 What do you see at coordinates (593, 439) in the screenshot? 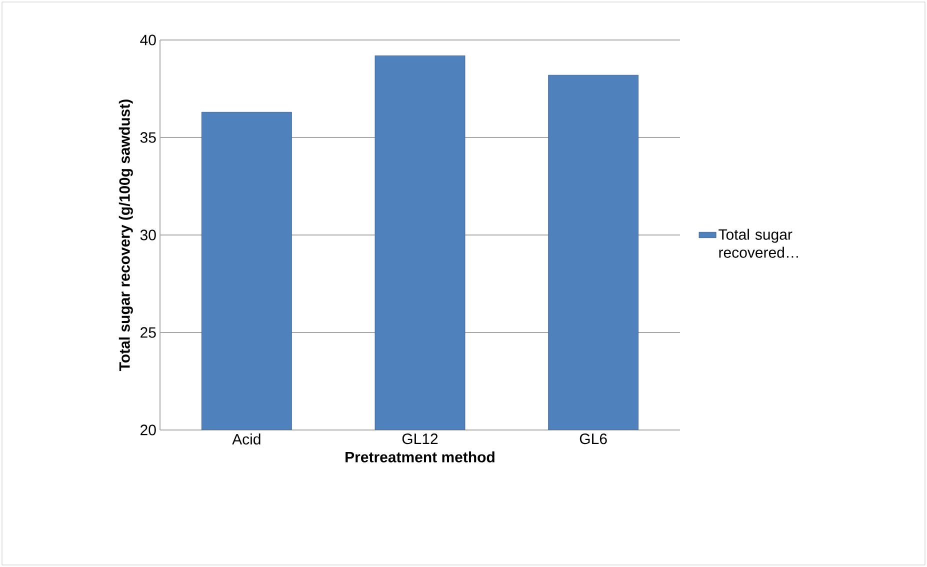
I see `x-tick-label: GL6` at bounding box center [593, 439].